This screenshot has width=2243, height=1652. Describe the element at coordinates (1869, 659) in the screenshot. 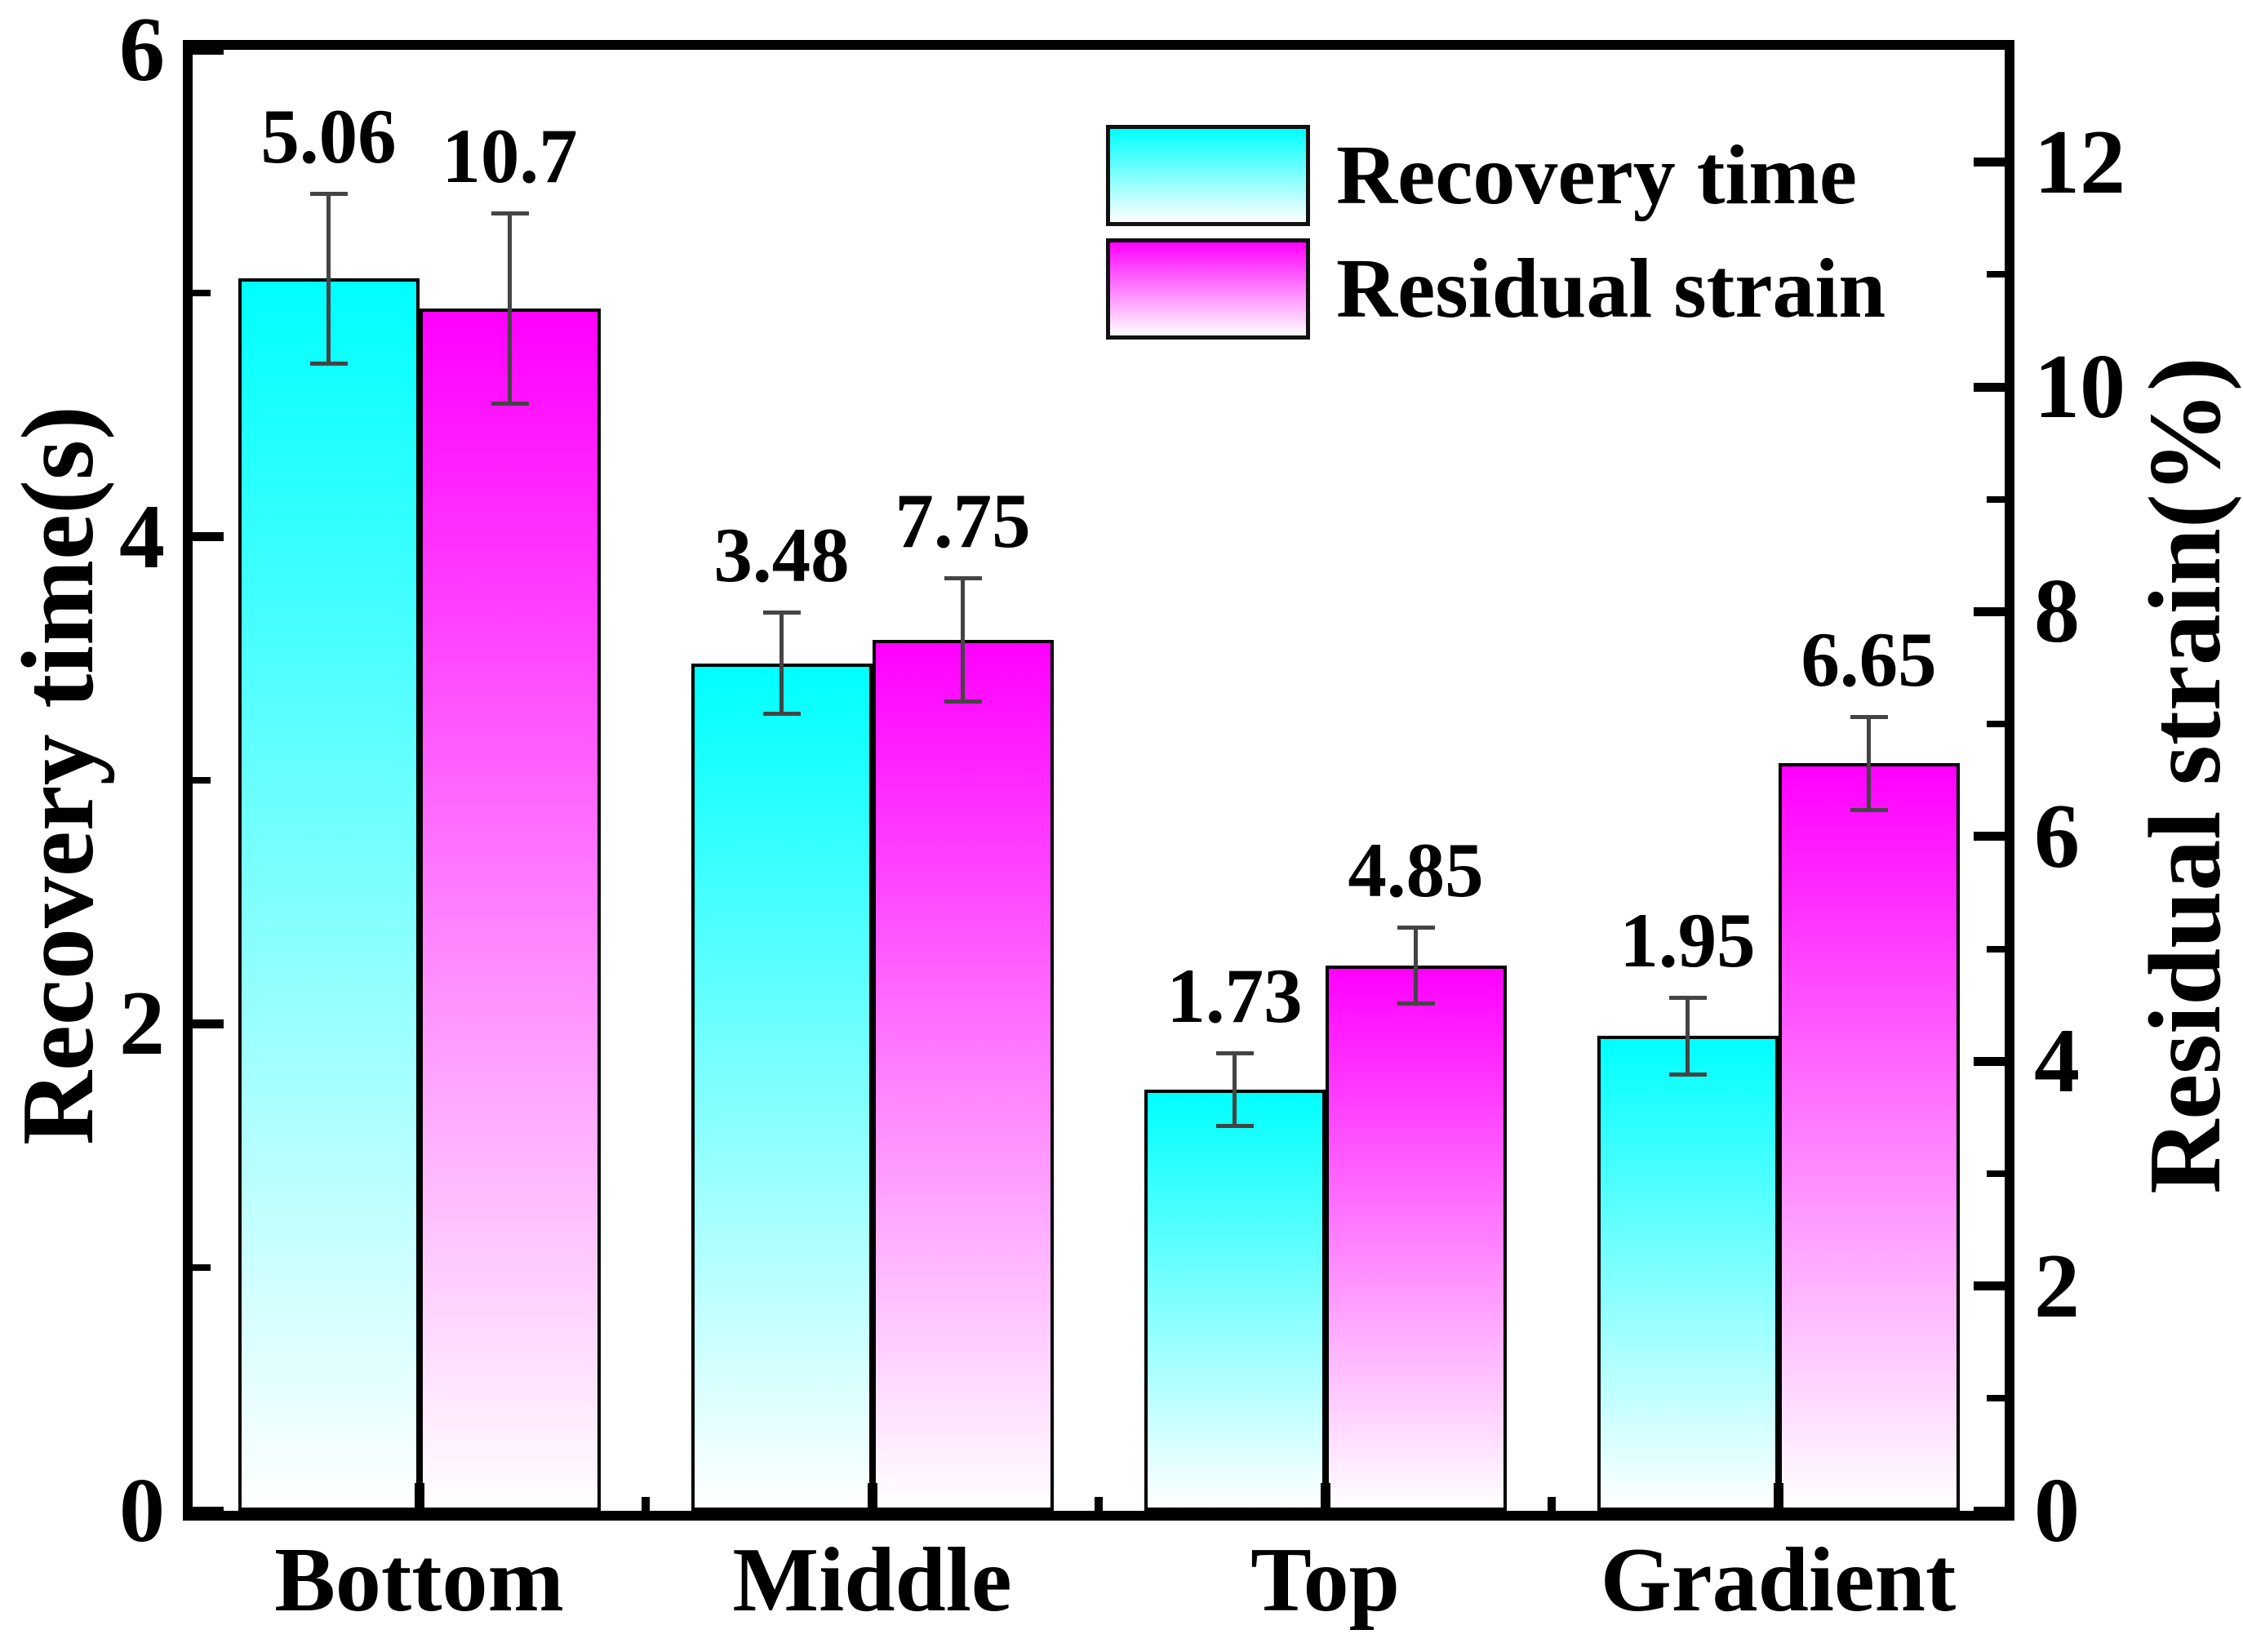

I see `value-label: 6.65` at that location.